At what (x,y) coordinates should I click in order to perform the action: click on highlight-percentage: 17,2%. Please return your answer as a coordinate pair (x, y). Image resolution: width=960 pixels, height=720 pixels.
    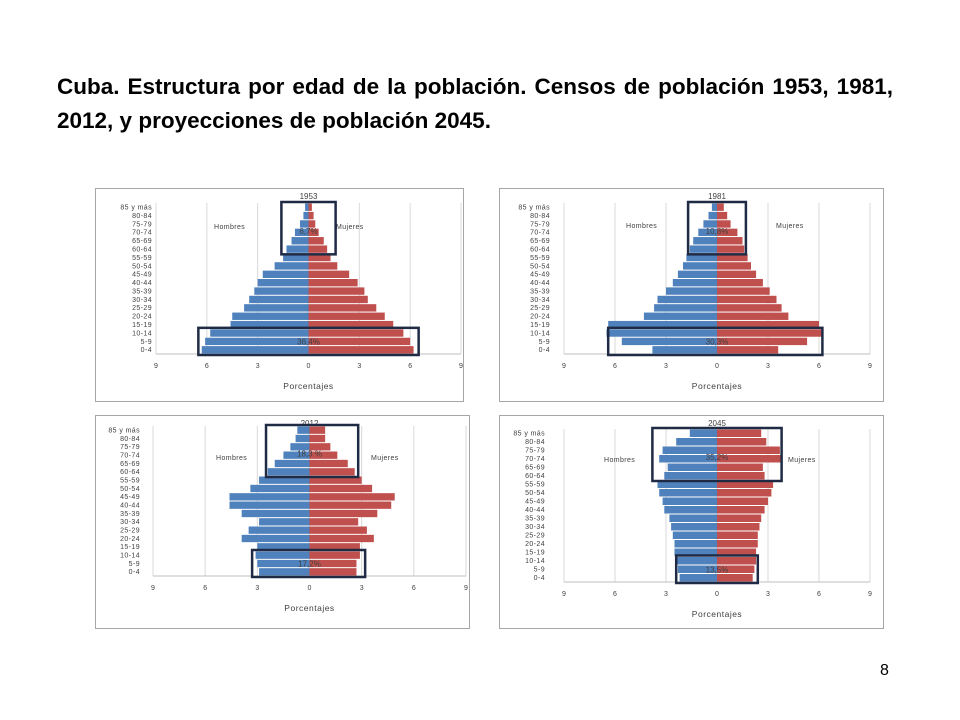
    Looking at the image, I should click on (309, 564).